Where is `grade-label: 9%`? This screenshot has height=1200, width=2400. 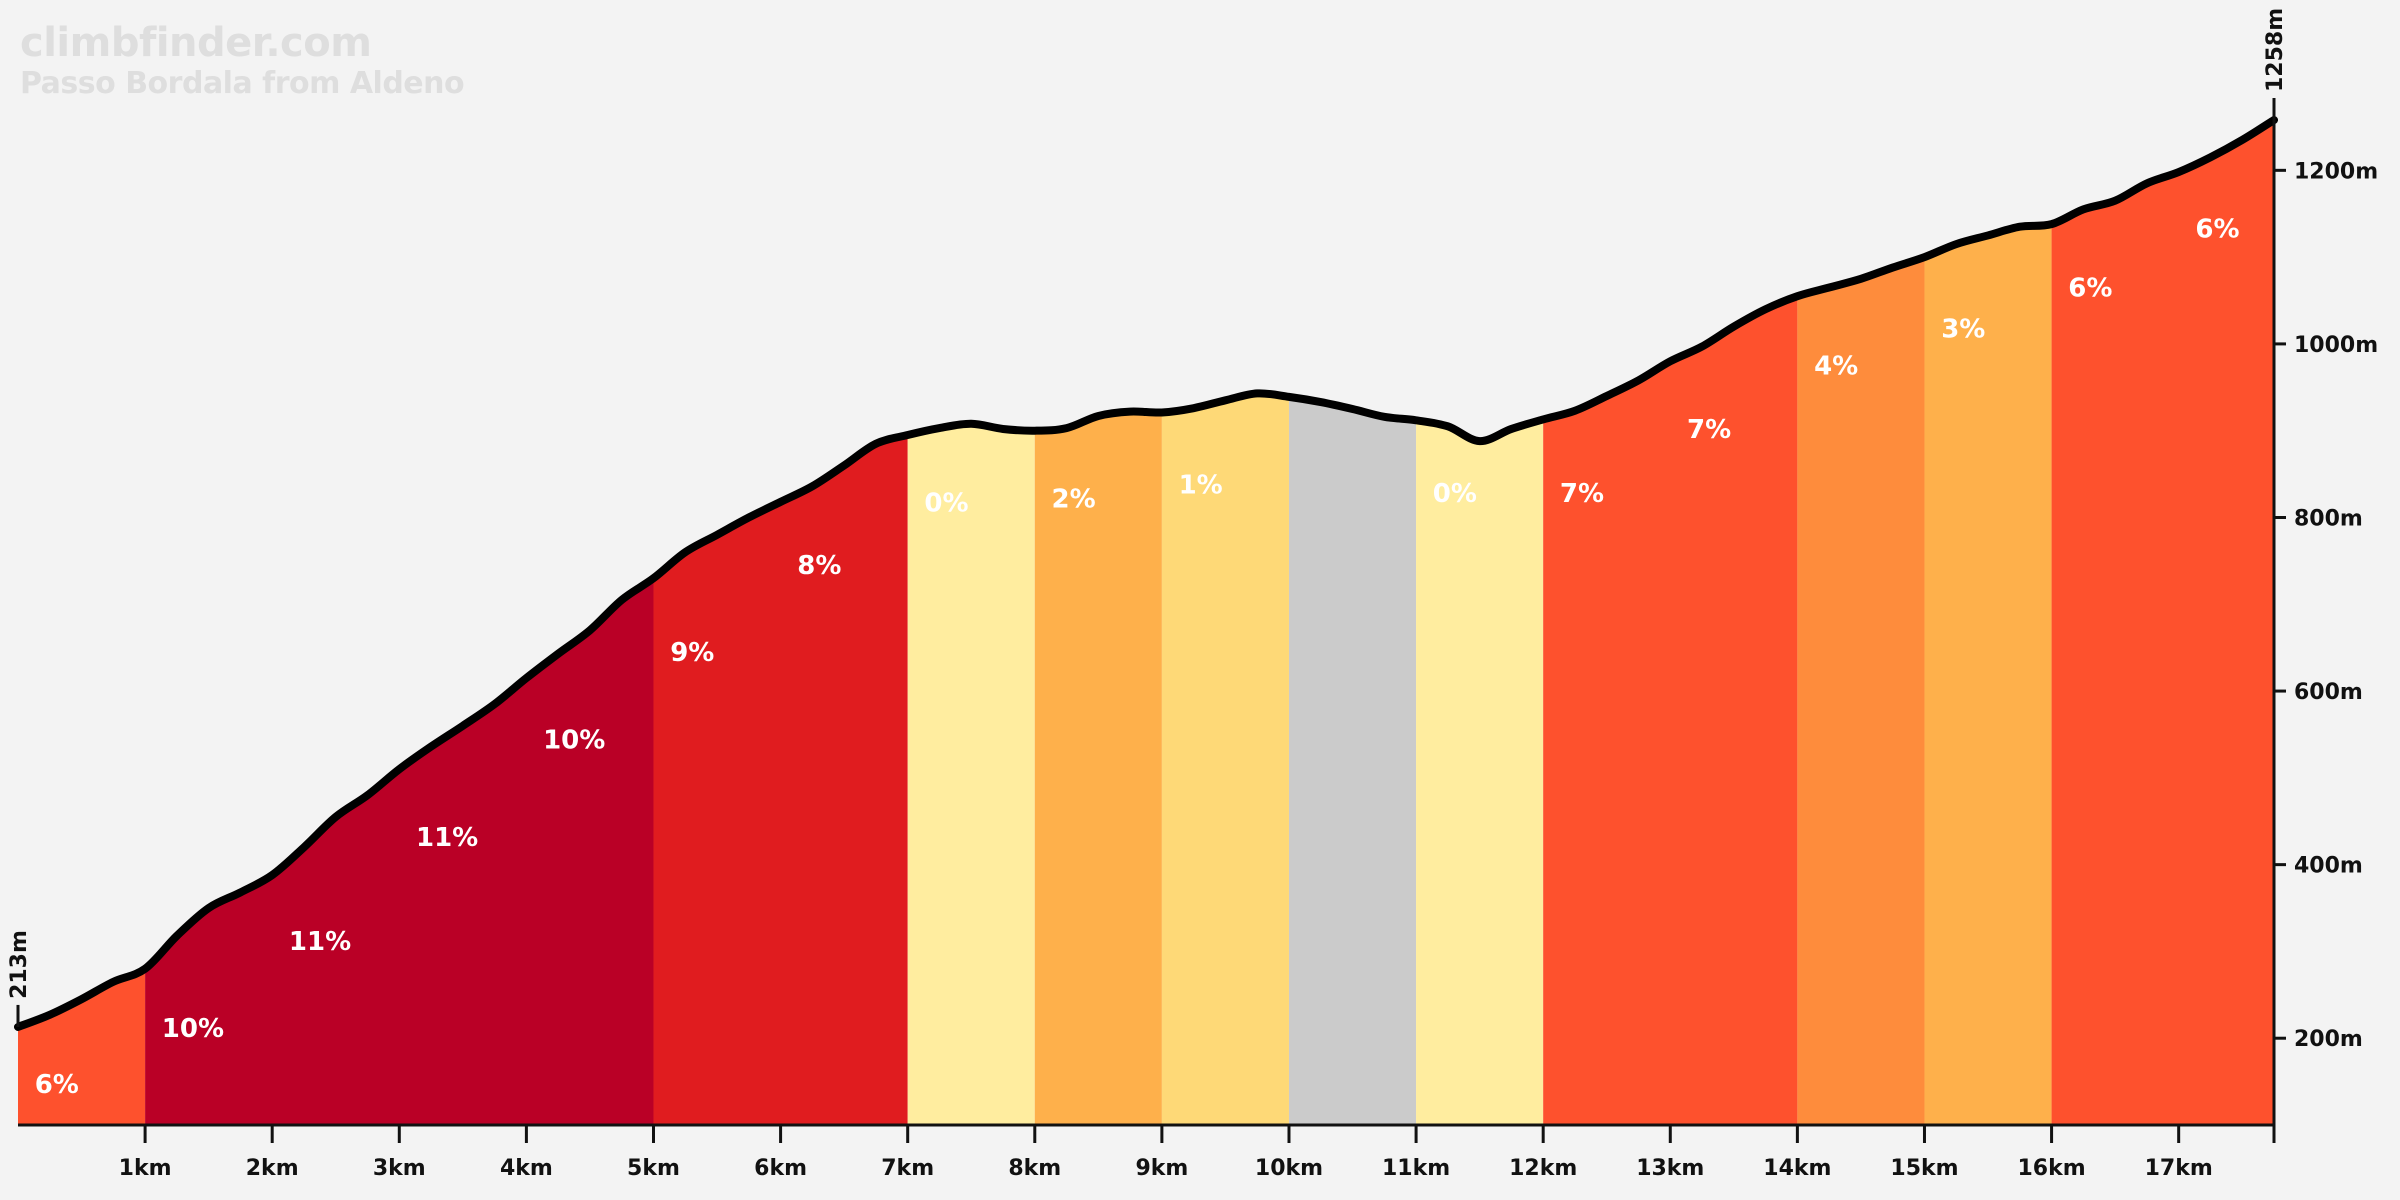
grade-label: 9% is located at coordinates (692, 653).